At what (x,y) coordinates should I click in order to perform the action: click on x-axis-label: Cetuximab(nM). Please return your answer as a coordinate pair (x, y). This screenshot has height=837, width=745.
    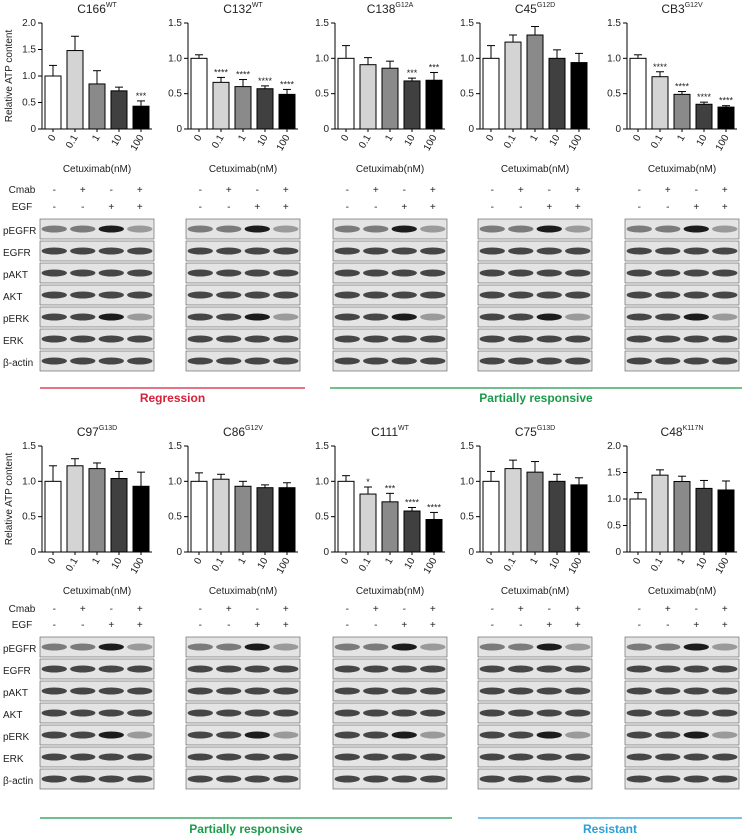
    Looking at the image, I should click on (535, 169).